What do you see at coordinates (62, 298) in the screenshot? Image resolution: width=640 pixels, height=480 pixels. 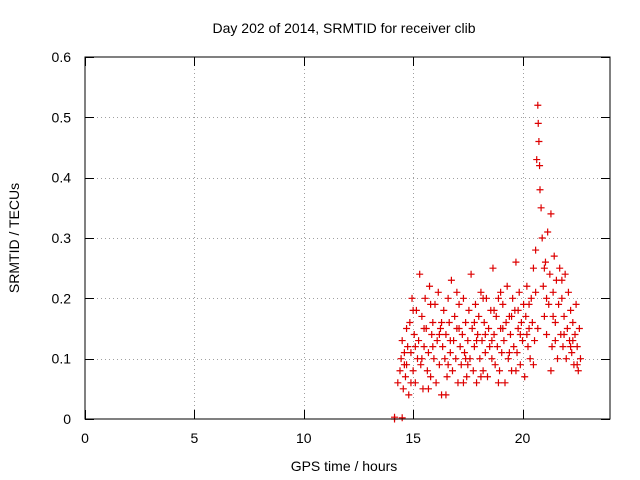 I see `y-tick-label: 0.2` at bounding box center [62, 298].